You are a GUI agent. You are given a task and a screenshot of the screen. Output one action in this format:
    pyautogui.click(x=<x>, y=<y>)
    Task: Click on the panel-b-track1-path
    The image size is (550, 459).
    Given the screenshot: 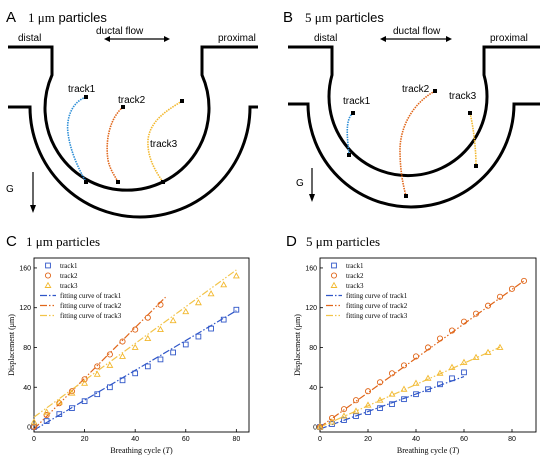 What is the action you would take?
    pyautogui.click(x=350, y=134)
    